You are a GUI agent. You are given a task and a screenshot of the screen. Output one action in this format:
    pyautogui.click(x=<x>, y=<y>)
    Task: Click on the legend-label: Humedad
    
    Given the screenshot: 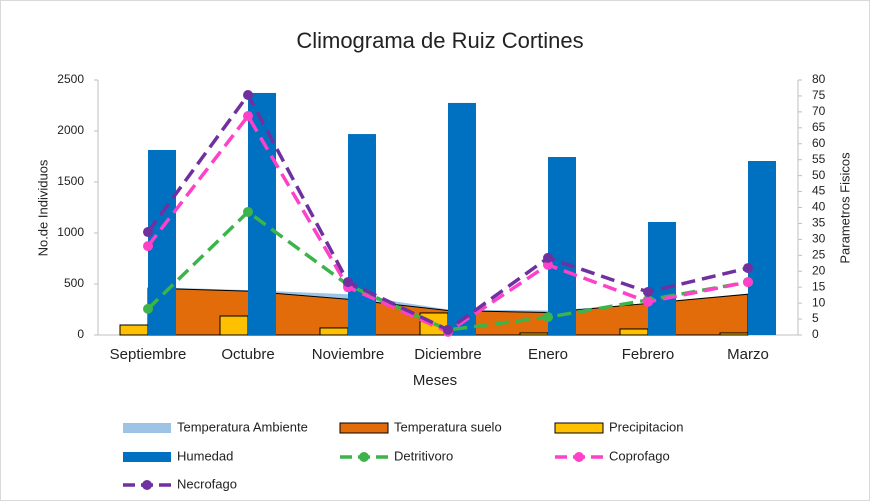 What is the action you would take?
    pyautogui.click(x=205, y=455)
    